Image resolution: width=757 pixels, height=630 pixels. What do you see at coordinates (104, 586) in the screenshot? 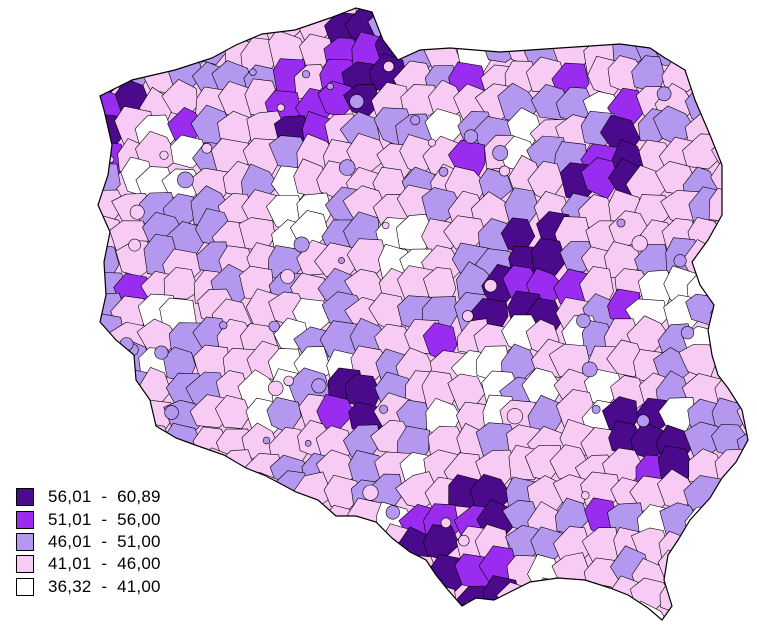
I see `legend-label: 36,32 - 41,00` at bounding box center [104, 586].